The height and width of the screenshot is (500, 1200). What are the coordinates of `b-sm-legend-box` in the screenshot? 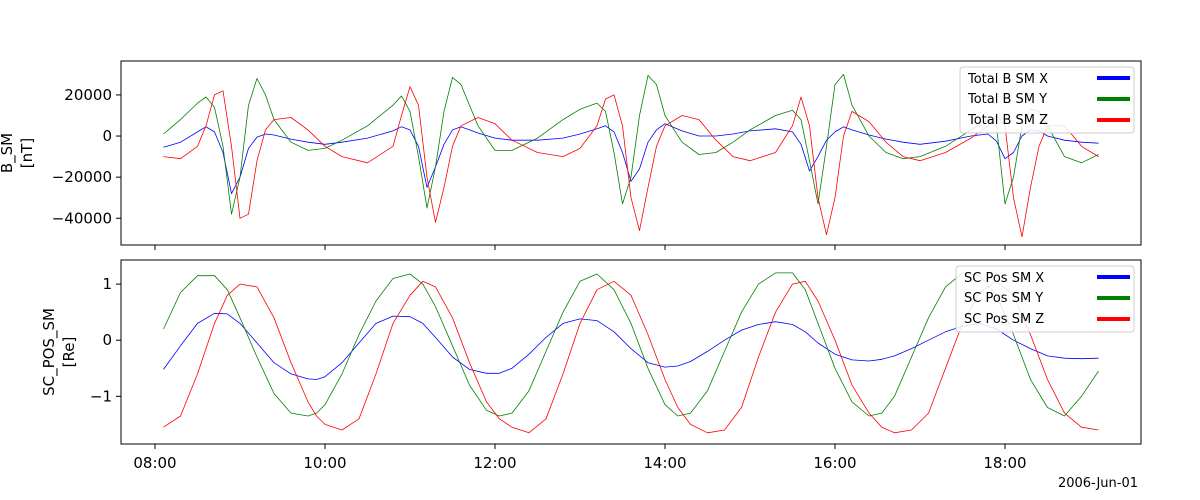 It's located at (1047, 100).